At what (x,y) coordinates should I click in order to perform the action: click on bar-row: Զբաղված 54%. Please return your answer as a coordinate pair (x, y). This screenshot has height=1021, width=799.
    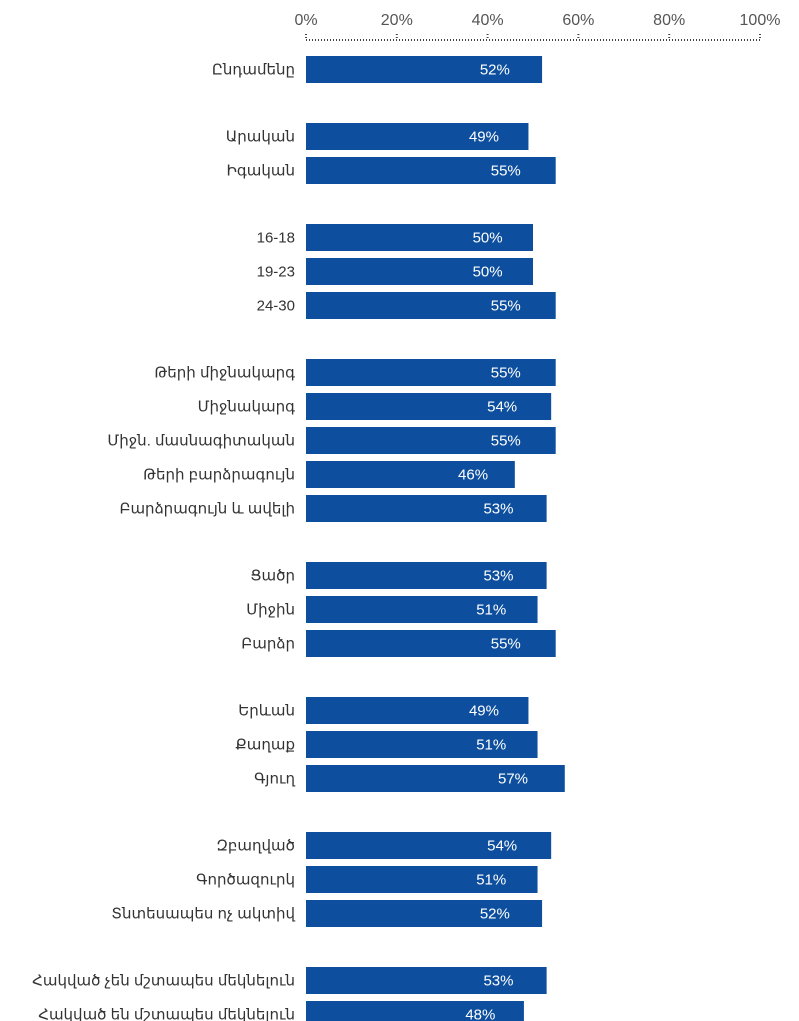
    Looking at the image, I should click on (384, 845).